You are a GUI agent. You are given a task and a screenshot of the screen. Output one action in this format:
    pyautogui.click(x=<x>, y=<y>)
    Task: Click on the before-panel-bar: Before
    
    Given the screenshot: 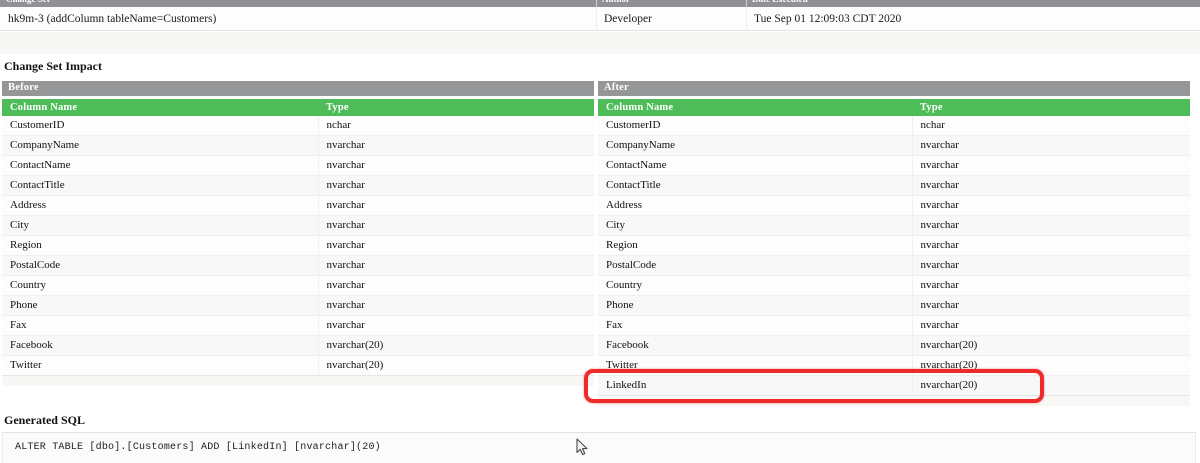 What is the action you would take?
    pyautogui.click(x=298, y=88)
    